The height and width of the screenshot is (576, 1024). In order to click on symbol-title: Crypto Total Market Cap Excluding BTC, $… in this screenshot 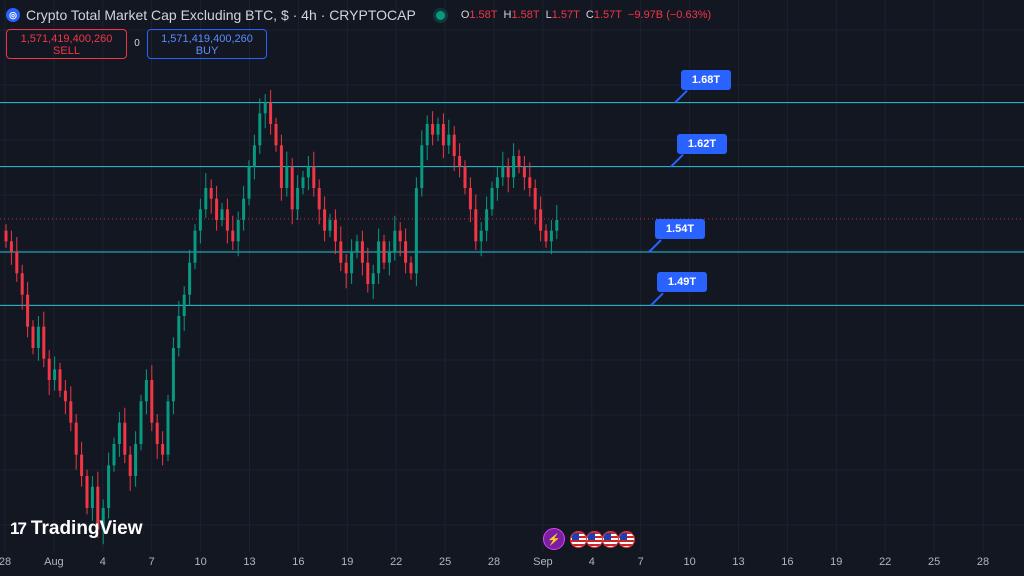, I will do `click(221, 15)`.